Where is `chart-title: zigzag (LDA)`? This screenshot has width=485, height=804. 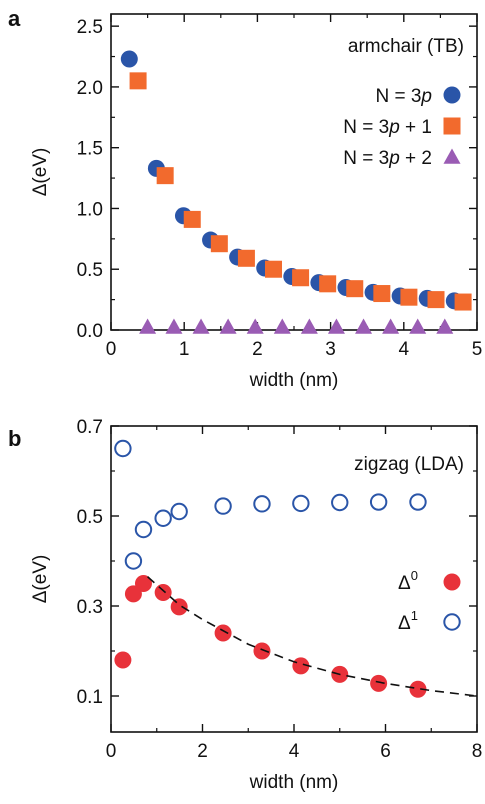
chart-title: zigzag (LDA) is located at coordinates (409, 464).